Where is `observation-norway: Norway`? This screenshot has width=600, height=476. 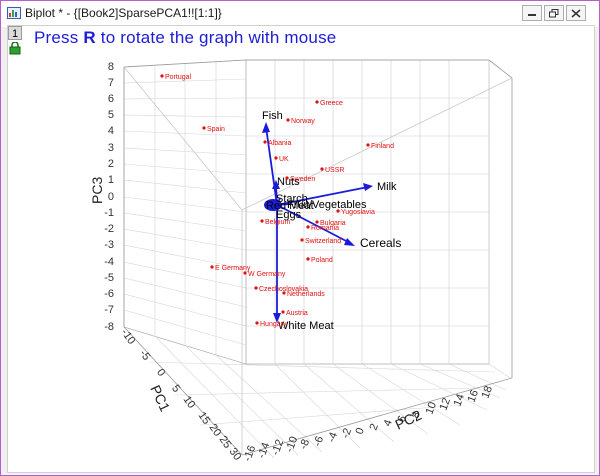 observation-norway: Norway is located at coordinates (300, 121).